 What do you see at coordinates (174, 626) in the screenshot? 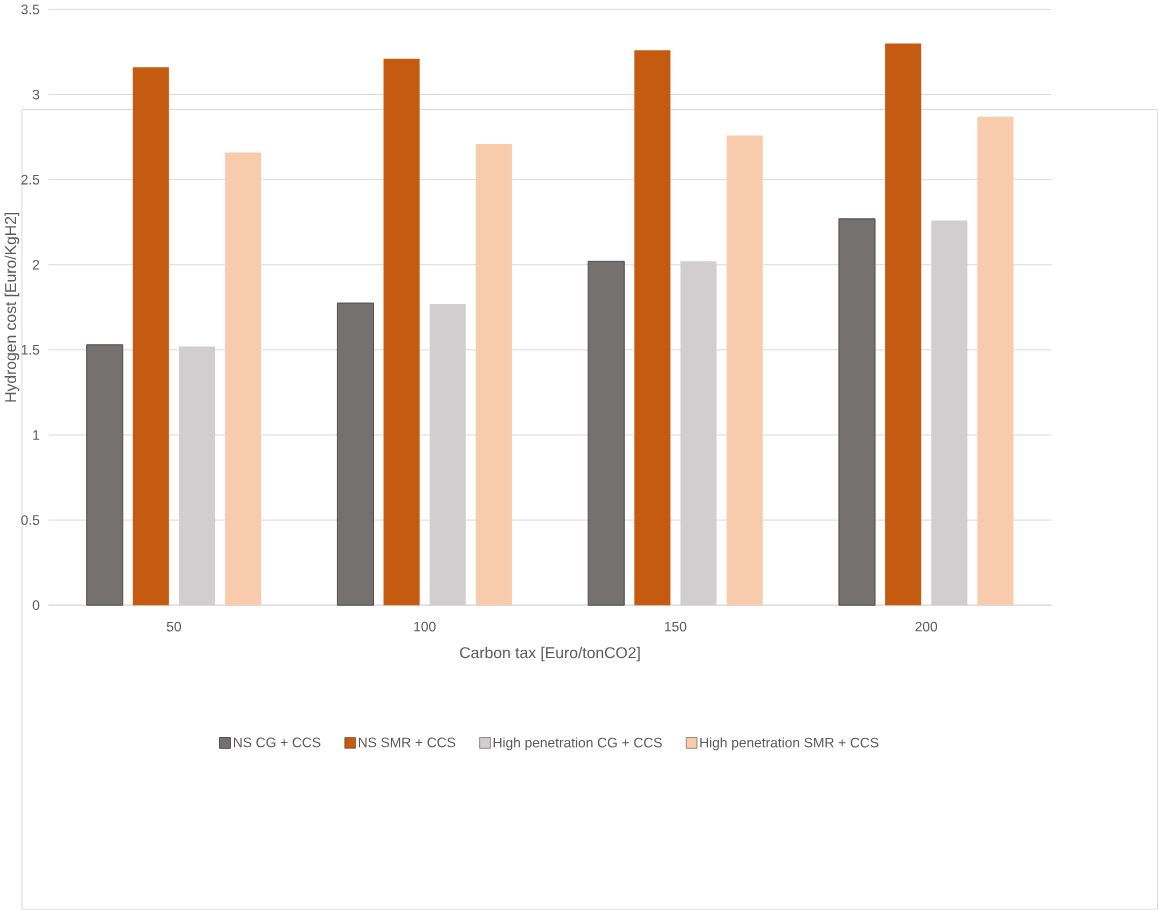
I see `x-tick-label: 50` at bounding box center [174, 626].